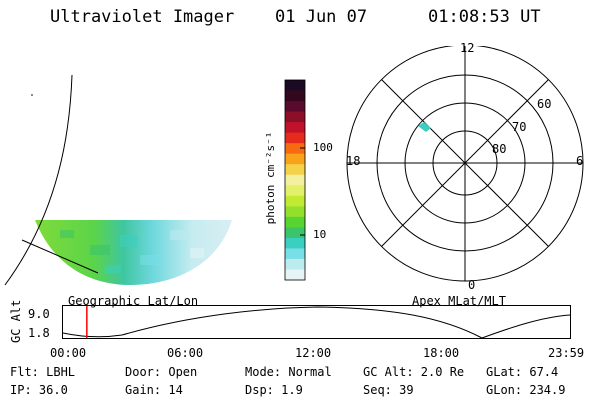  I want to click on info-glat: GLat: 67.4, so click(522, 372).